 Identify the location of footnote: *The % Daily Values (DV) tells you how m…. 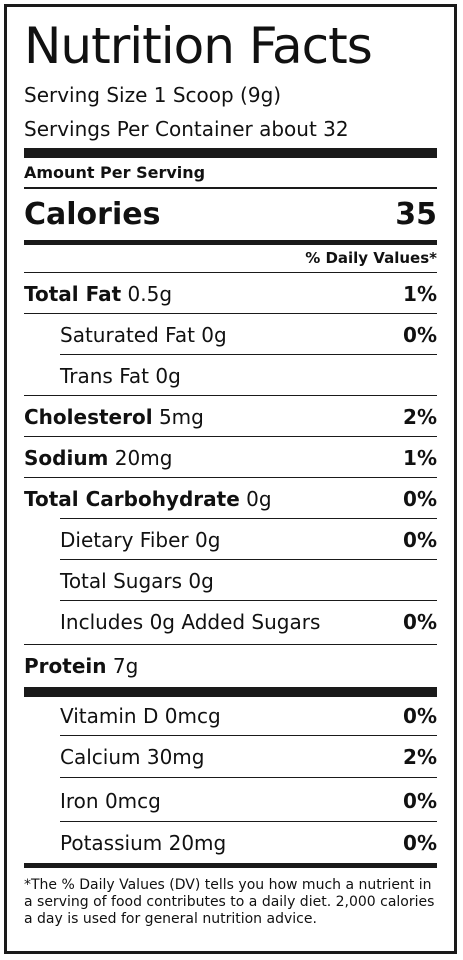
(229, 902).